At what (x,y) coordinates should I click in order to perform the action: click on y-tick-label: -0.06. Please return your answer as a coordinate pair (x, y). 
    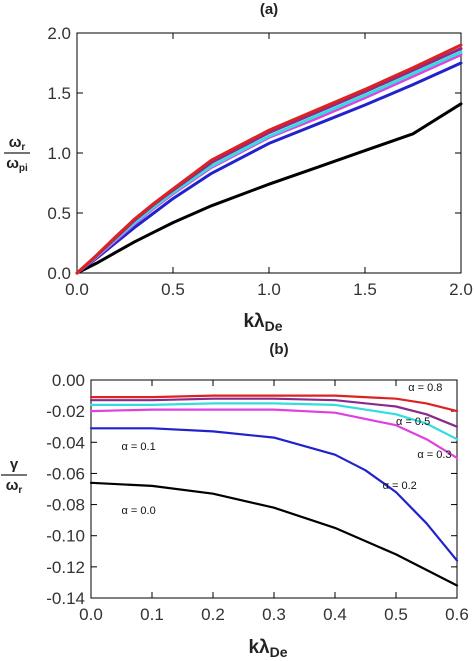
    Looking at the image, I should click on (65, 473).